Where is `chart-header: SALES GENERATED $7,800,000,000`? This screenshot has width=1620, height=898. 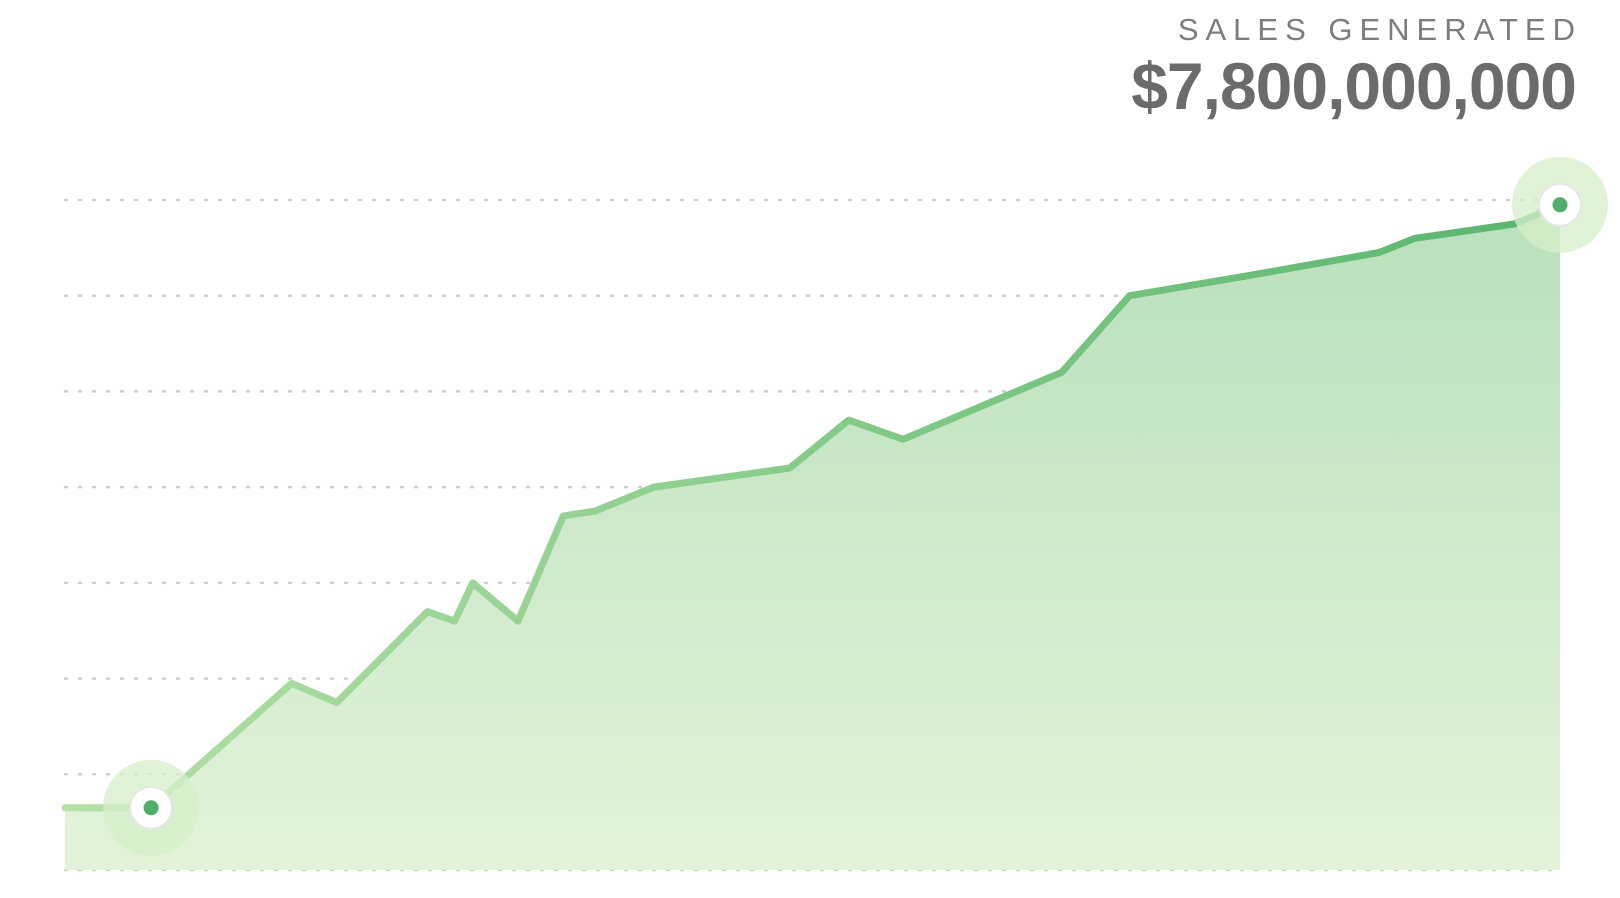
chart-header: SALES GENERATED $7,800,000,000 is located at coordinates (1354, 68).